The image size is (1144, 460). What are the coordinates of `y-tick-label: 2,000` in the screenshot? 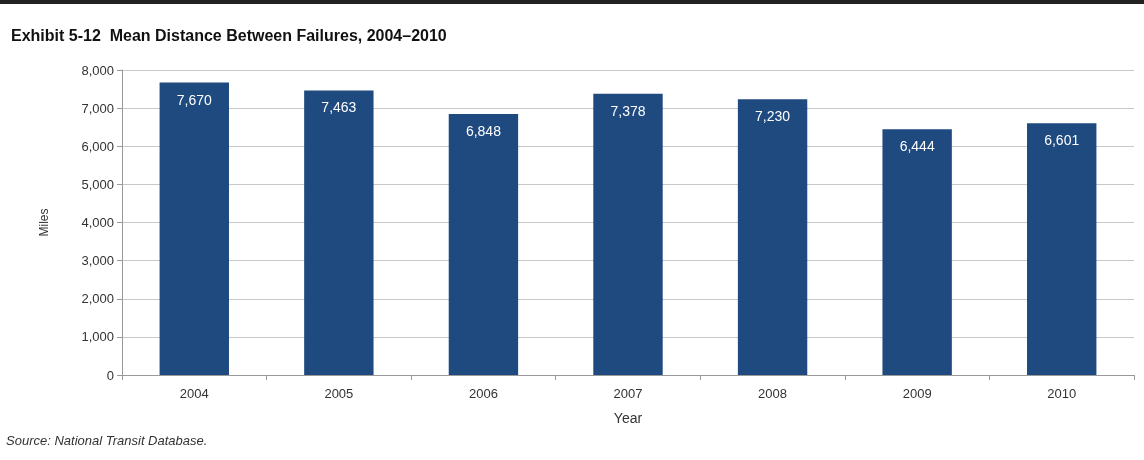 It's located at (97, 299).